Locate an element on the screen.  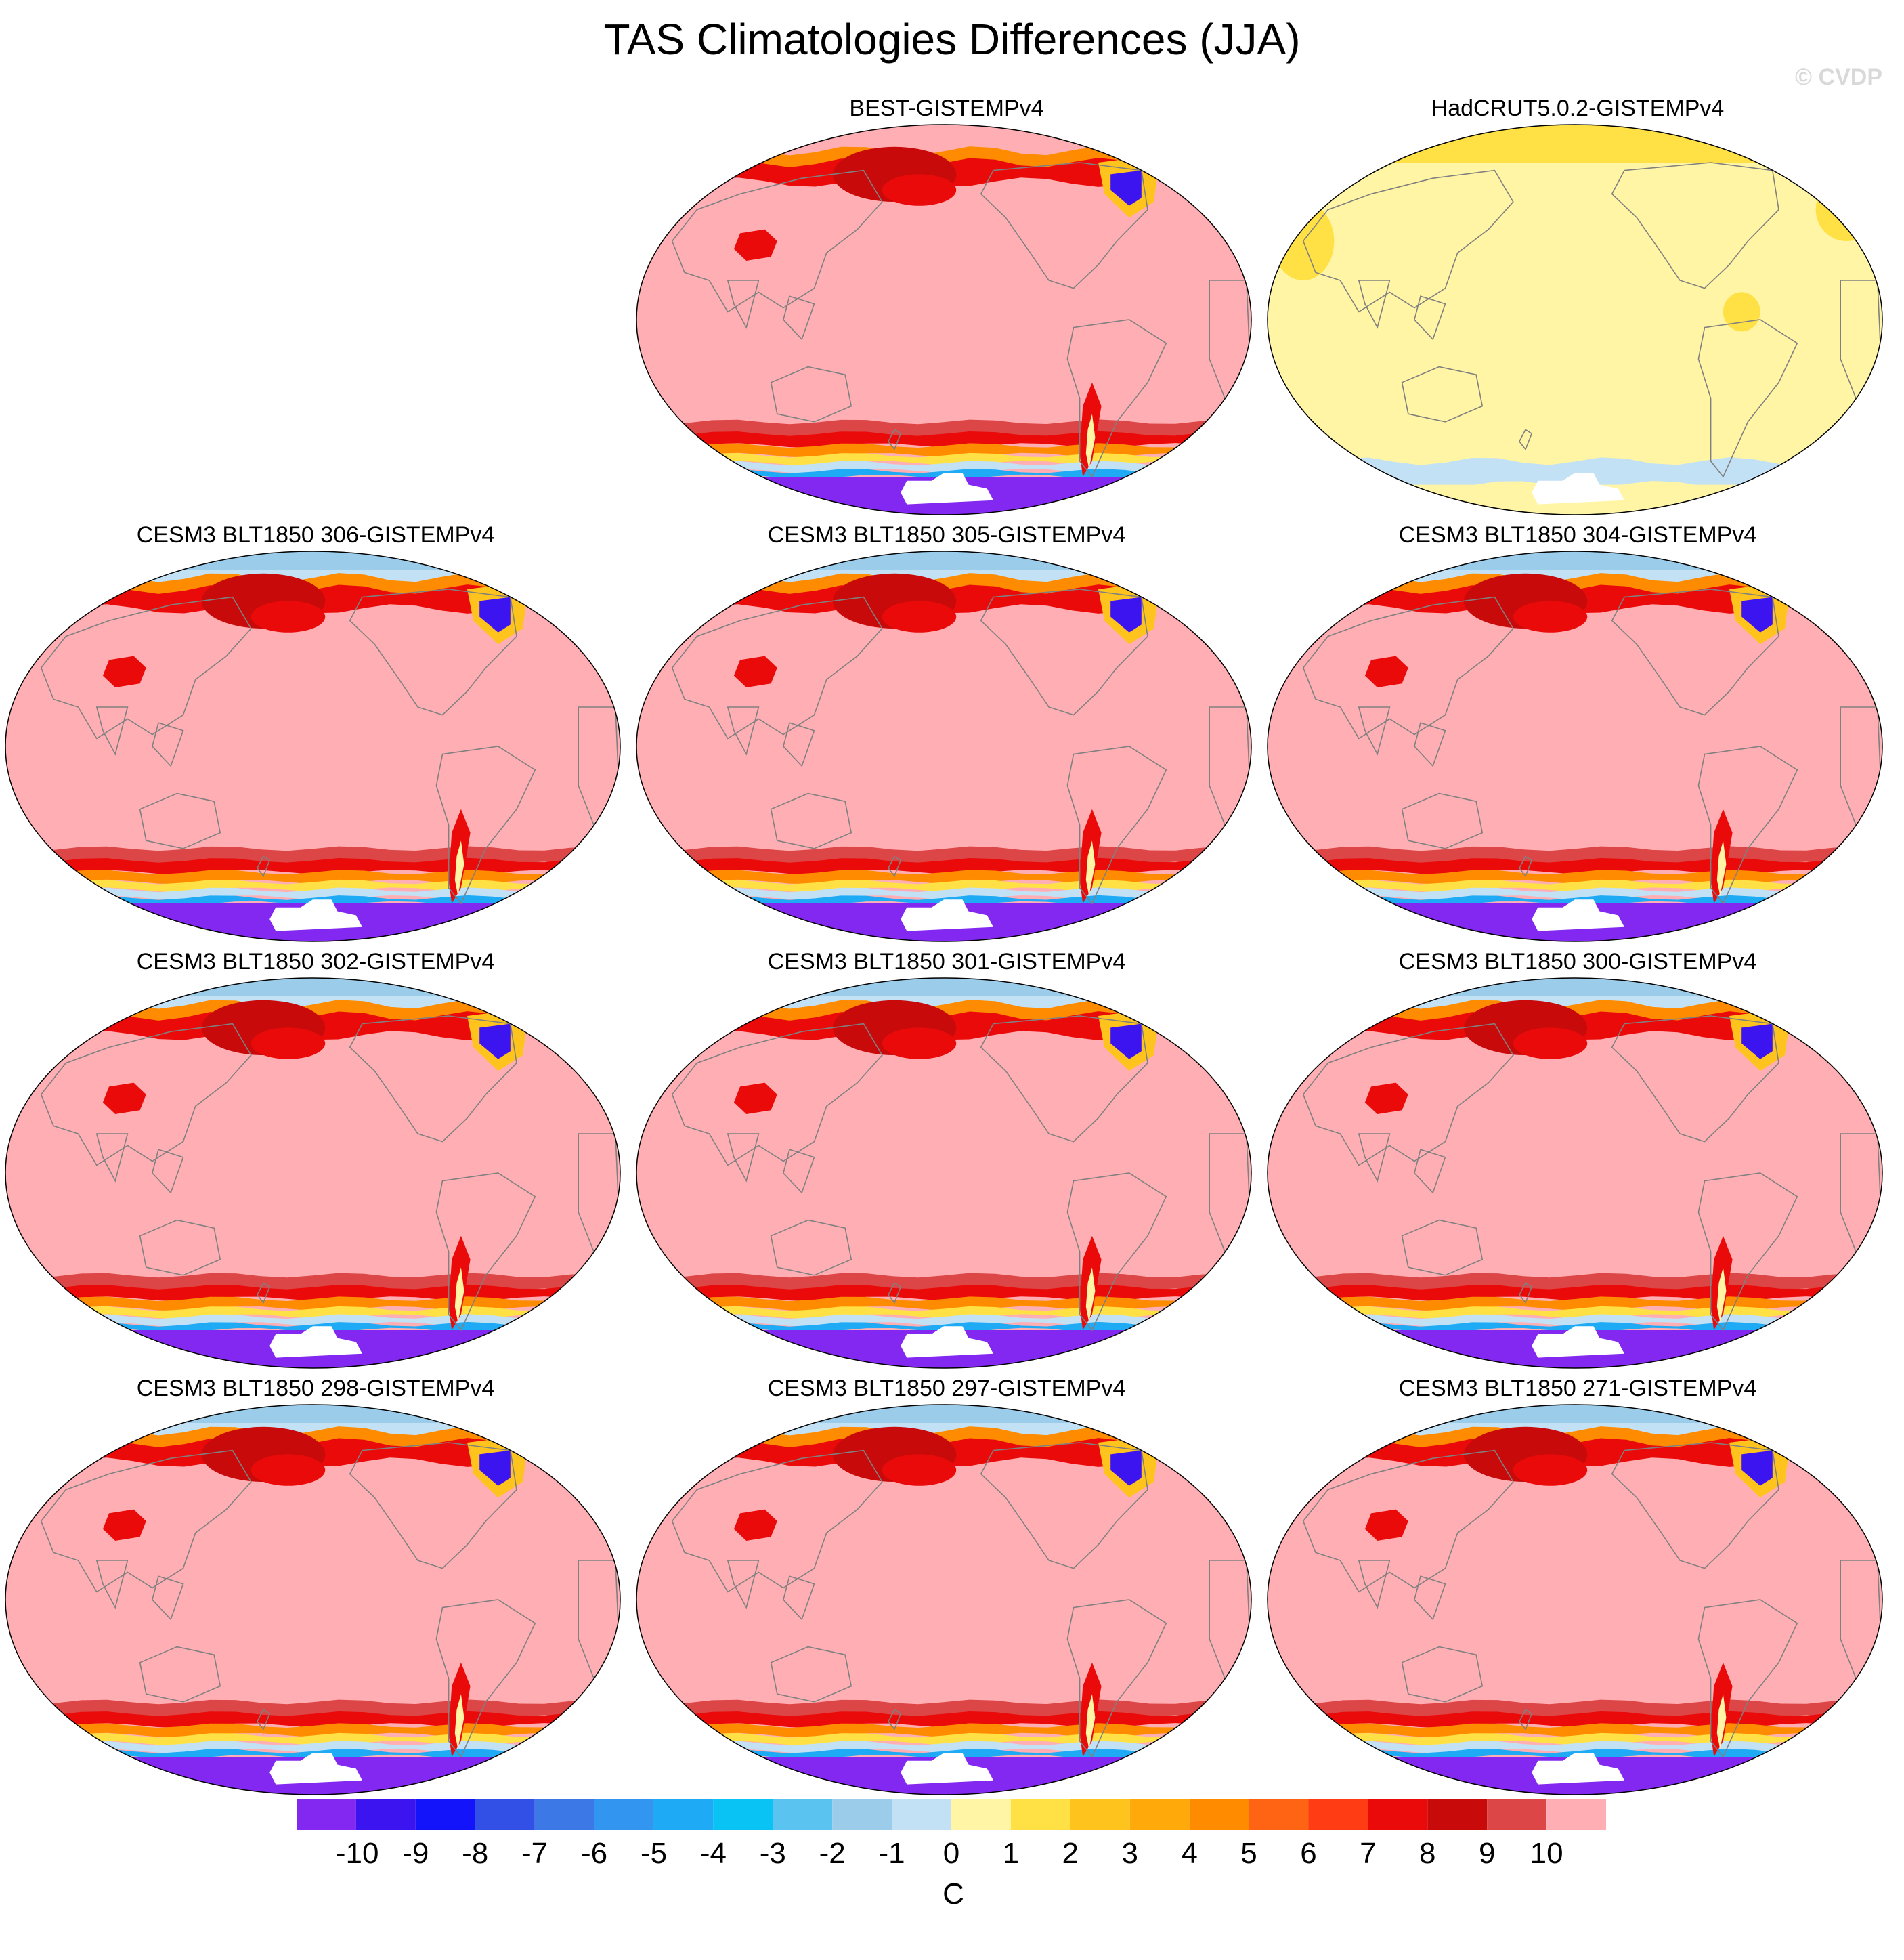
panel-title: HadCRUT5.0.2-GISTEMPv4 is located at coordinates (1578, 108).